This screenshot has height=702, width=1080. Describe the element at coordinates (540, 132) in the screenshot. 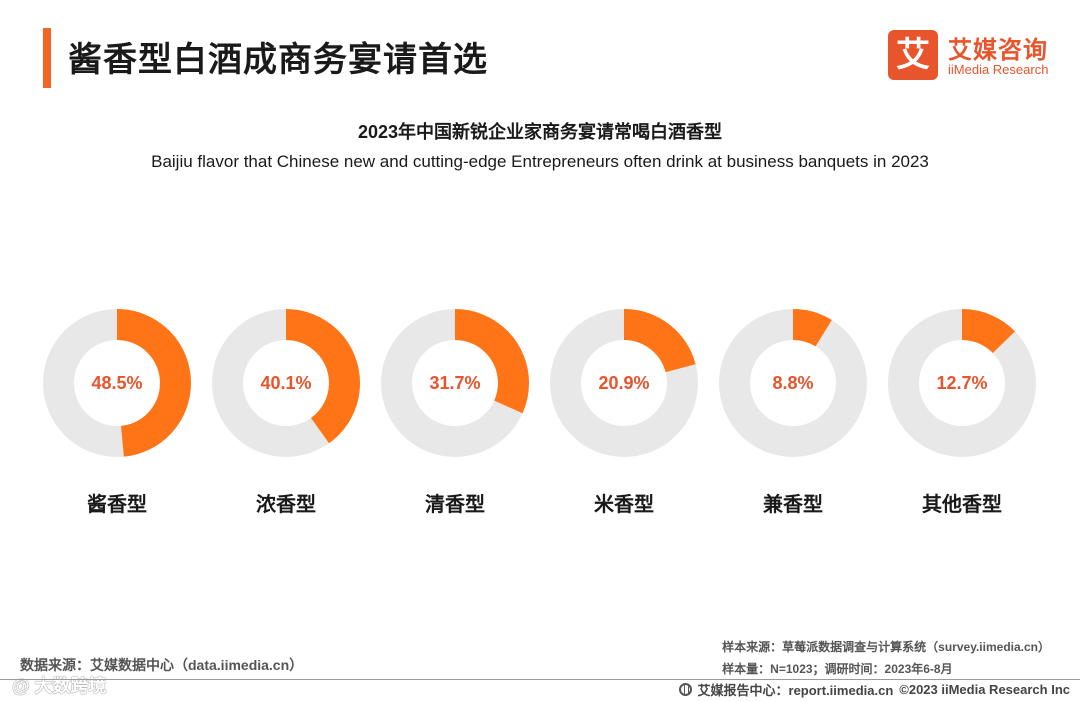

I see `chart-title: 2023年中国新锐企业家商务宴请常喝白酒香型` at that location.